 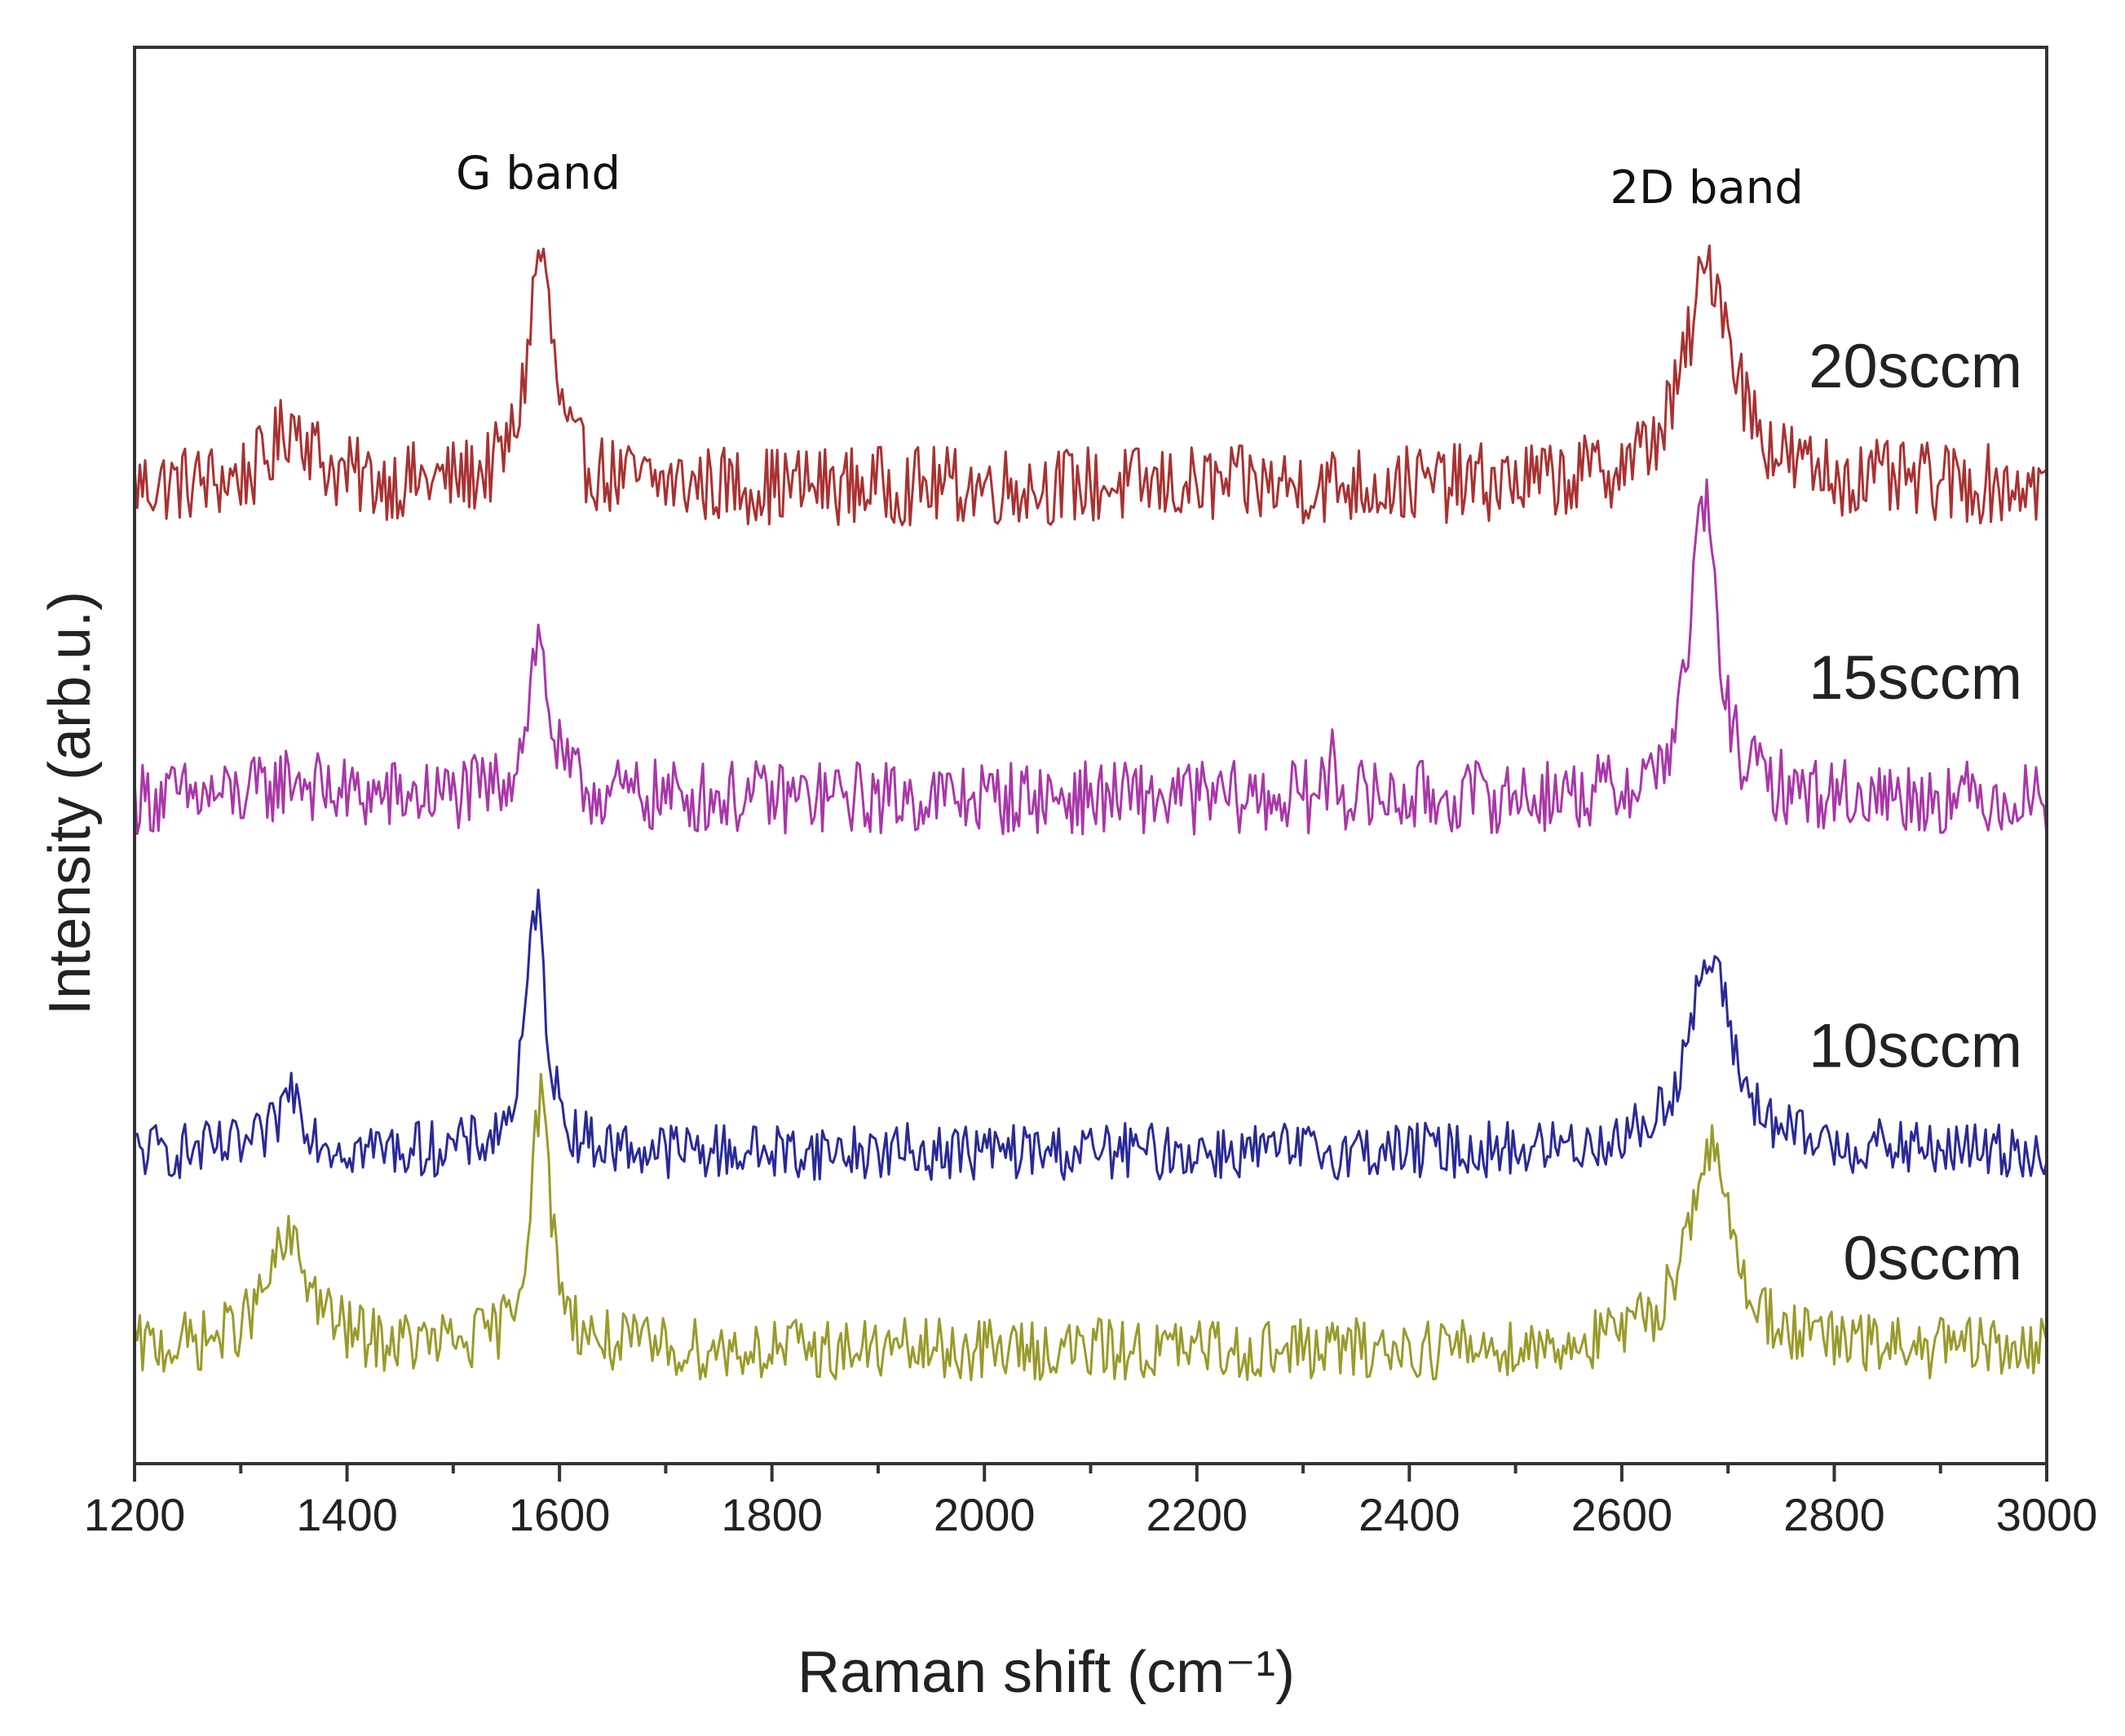 I want to click on g-band-label: G band, so click(x=538, y=174).